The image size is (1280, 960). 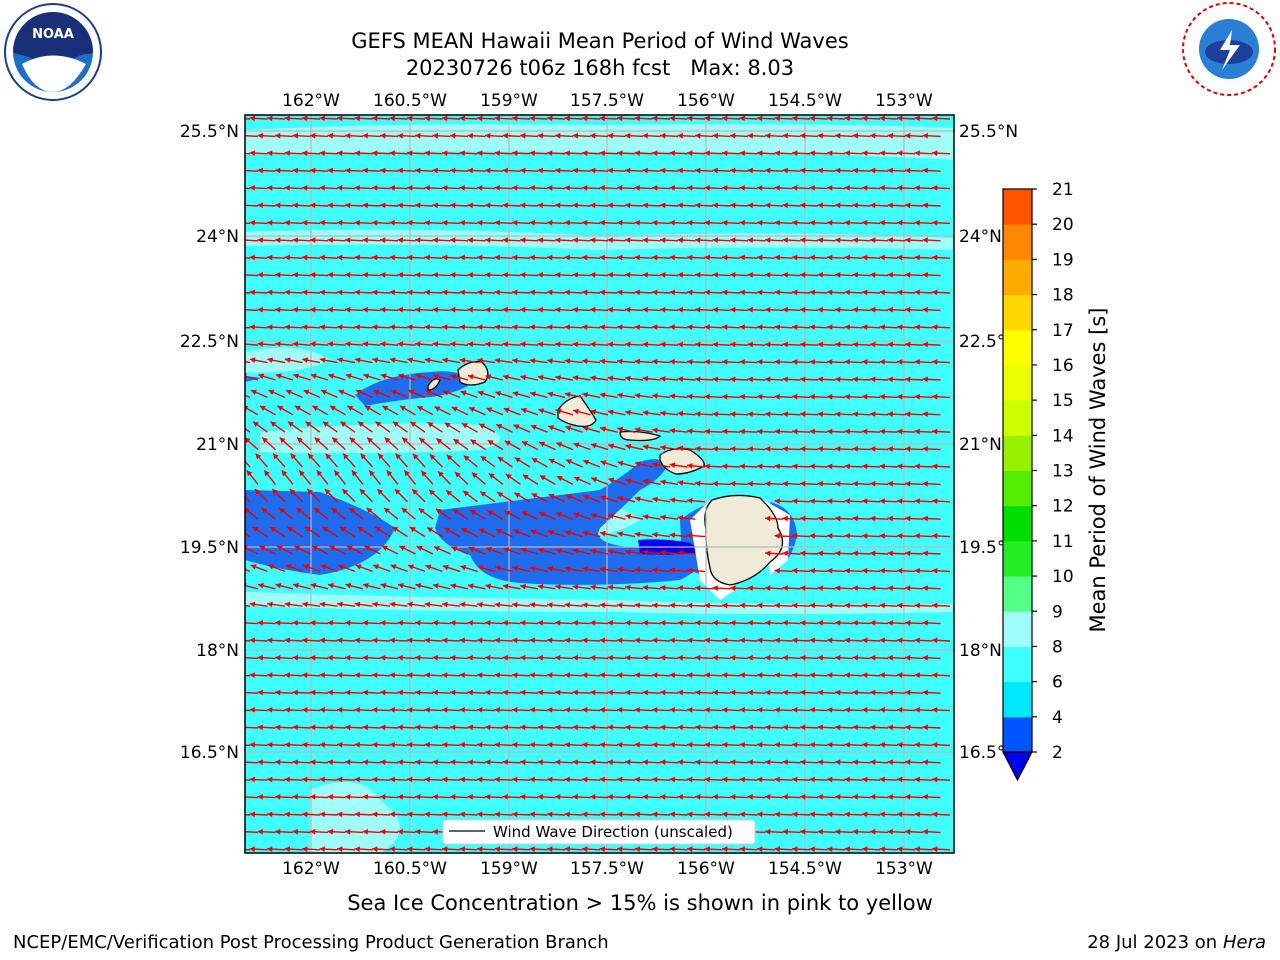 I want to click on island-molokai, so click(x=640, y=436).